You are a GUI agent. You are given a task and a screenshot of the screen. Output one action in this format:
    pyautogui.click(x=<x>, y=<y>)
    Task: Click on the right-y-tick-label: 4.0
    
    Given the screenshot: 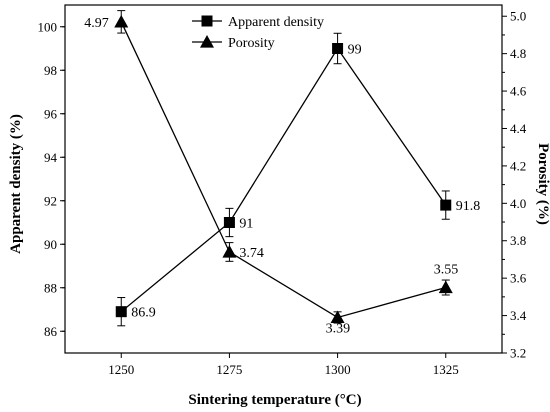 What is the action you would take?
    pyautogui.click(x=518, y=203)
    